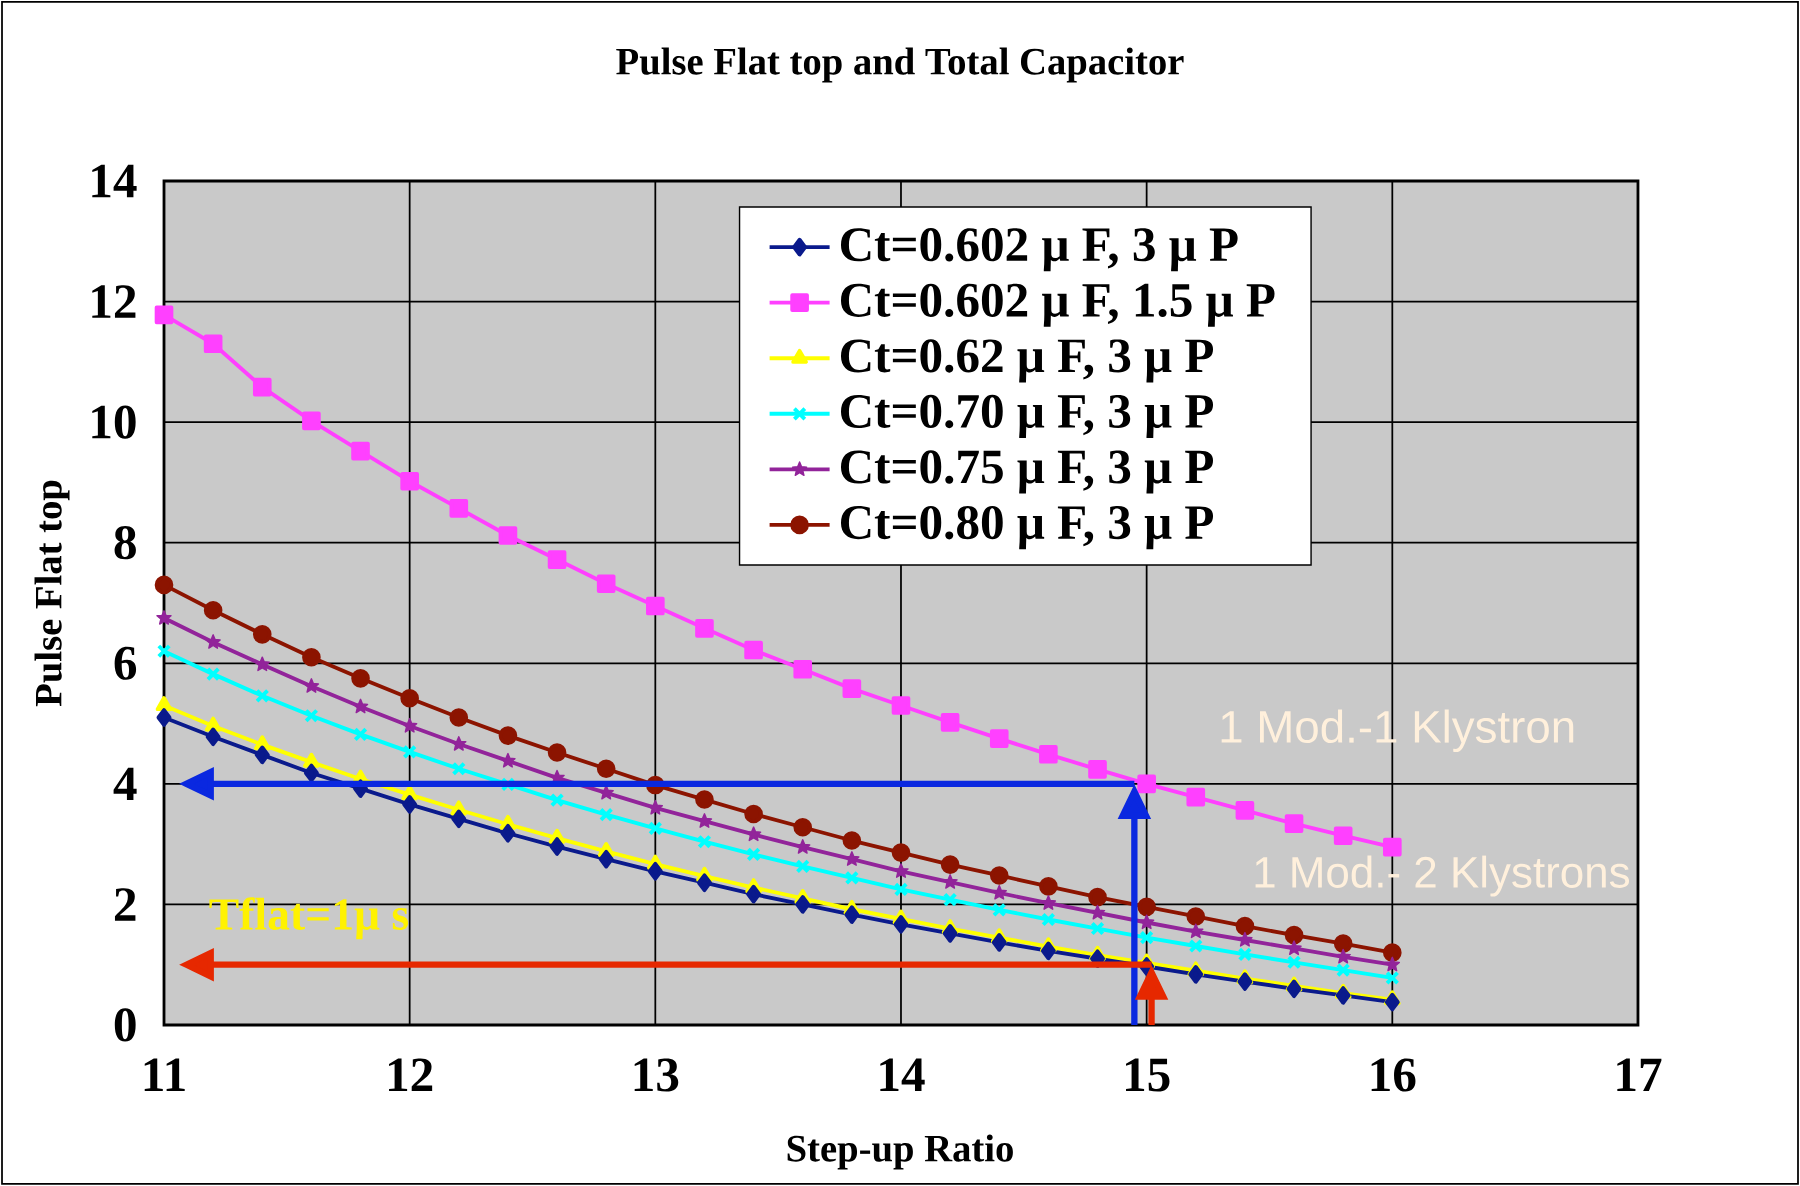  I want to click on annotation: Tflat=1μ s, so click(309, 918).